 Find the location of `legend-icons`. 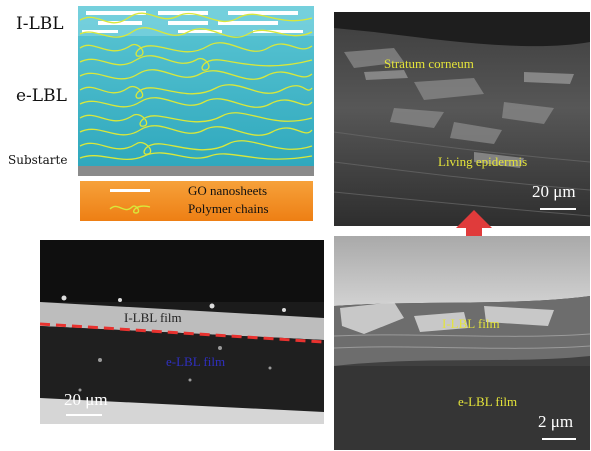

legend-icons is located at coordinates (130, 201).